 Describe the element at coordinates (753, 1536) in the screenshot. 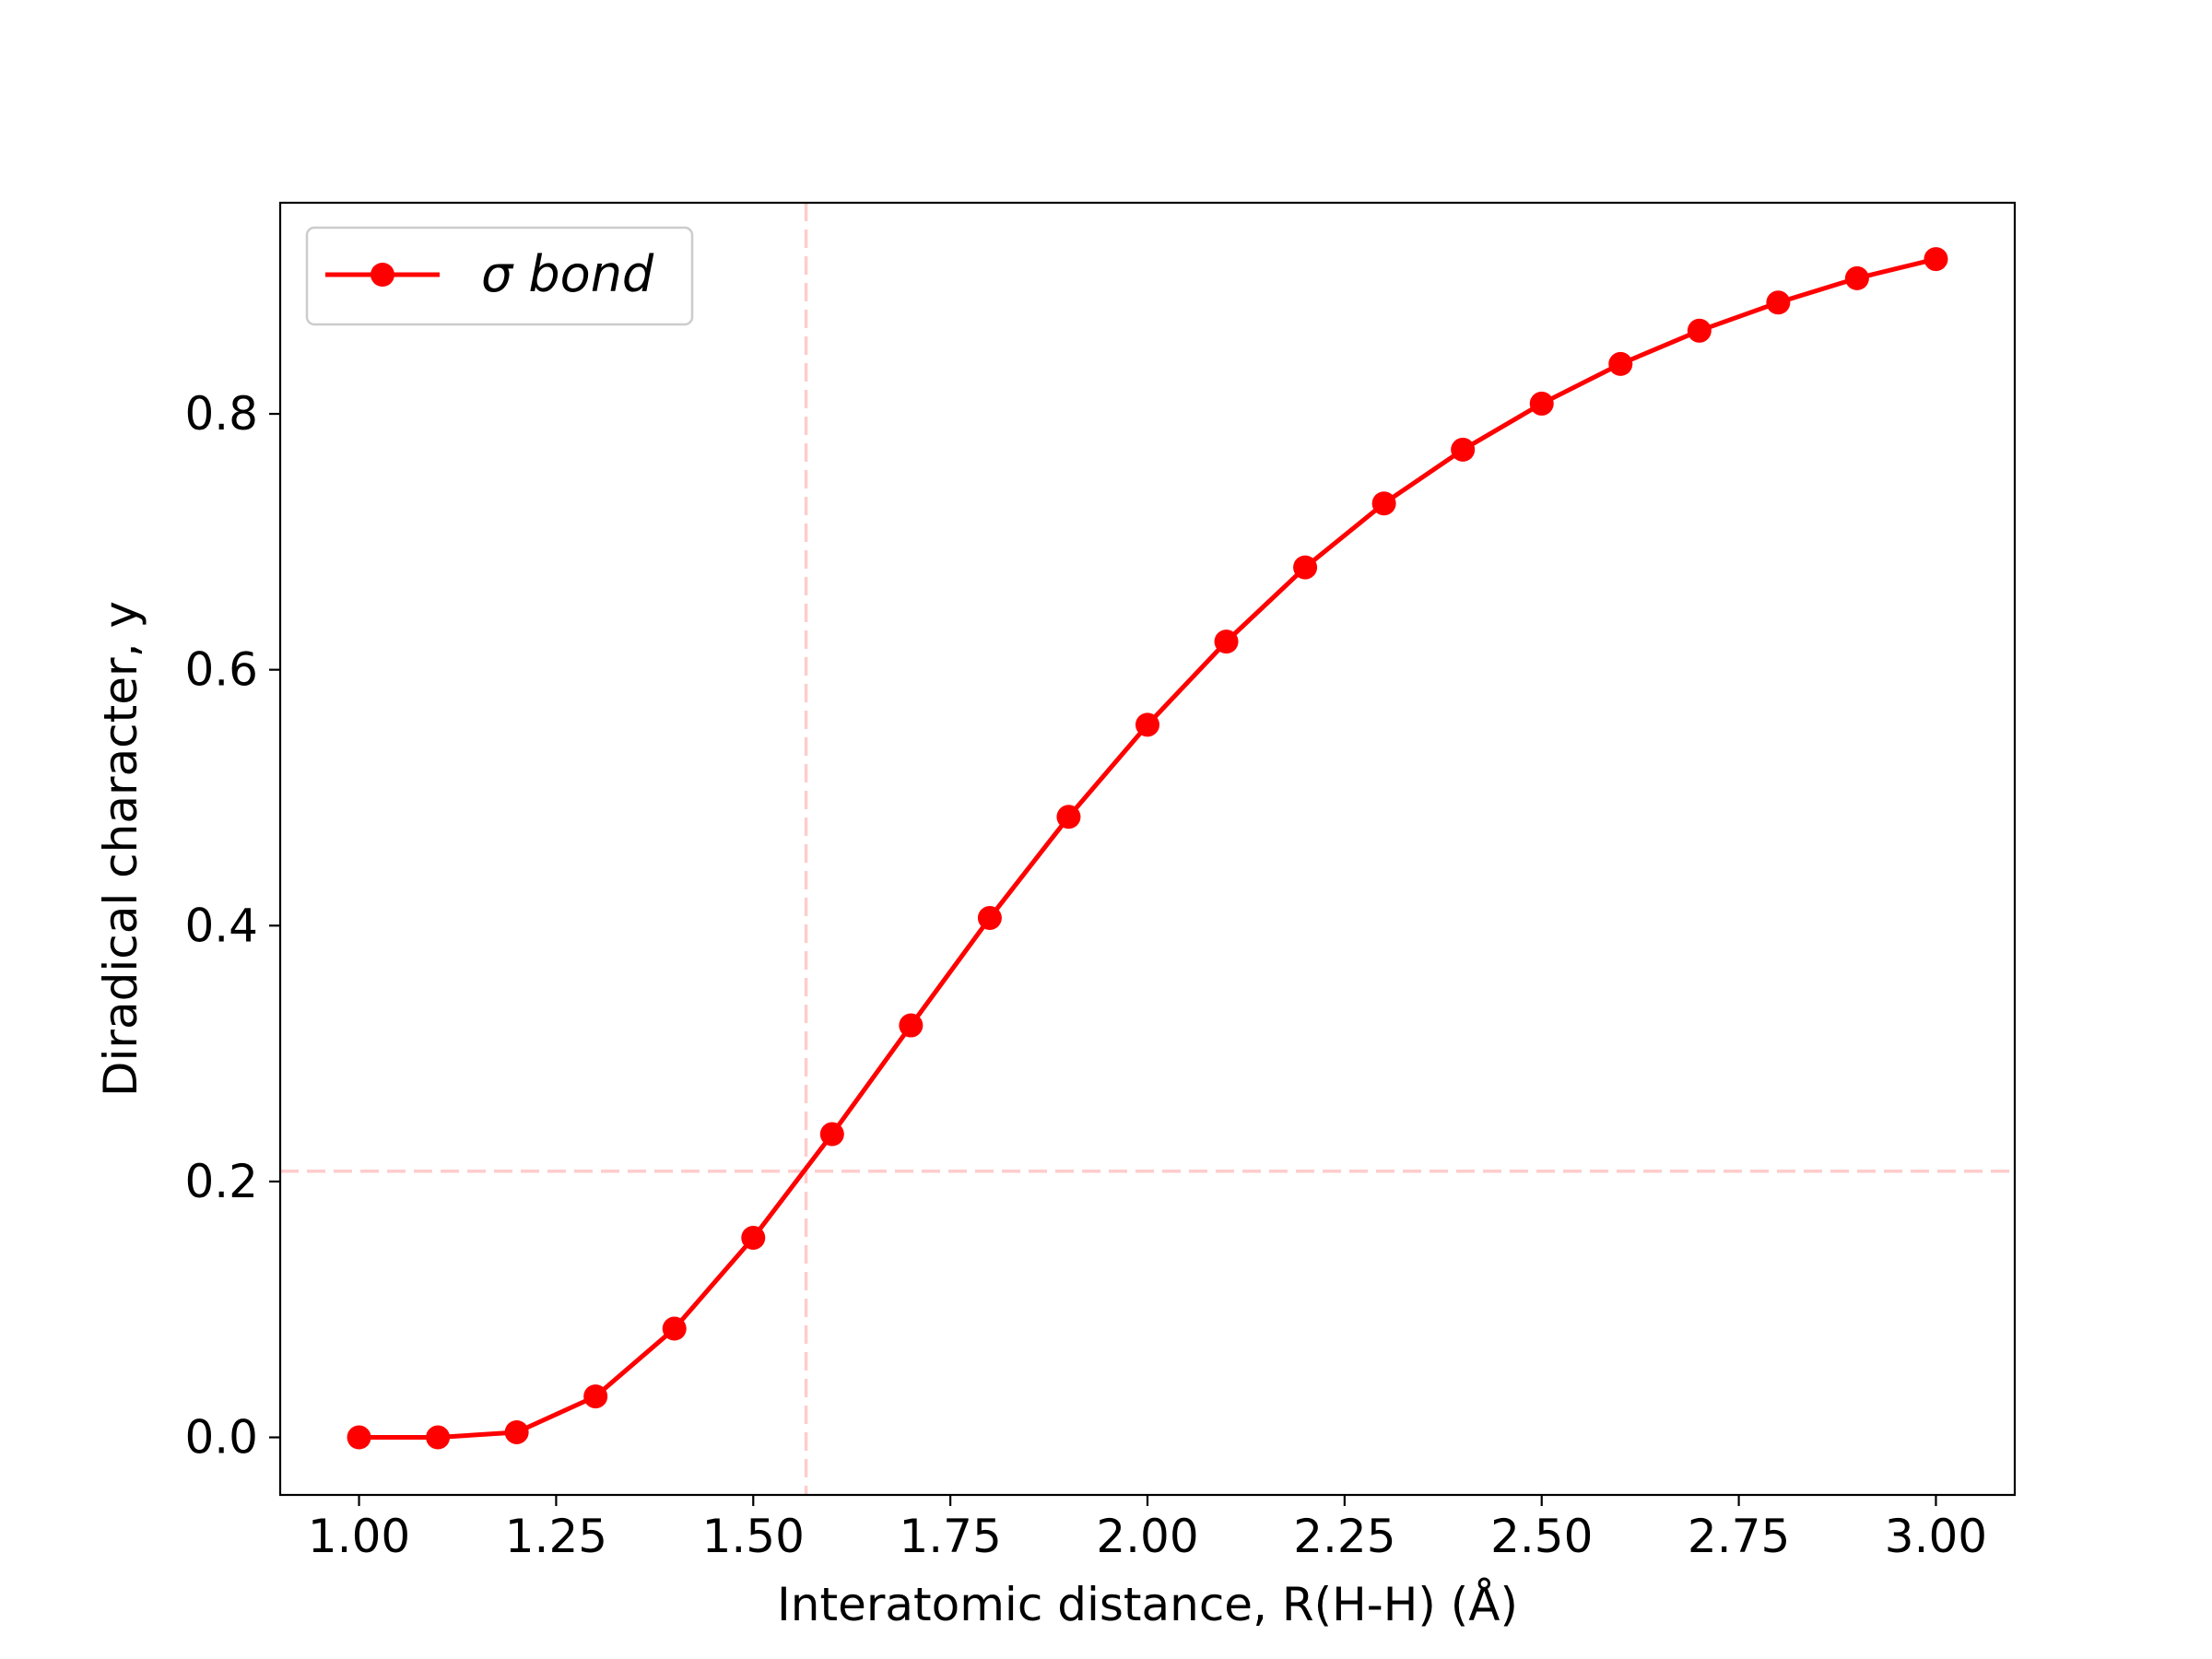

I see `x-tick-label: 1.50` at that location.